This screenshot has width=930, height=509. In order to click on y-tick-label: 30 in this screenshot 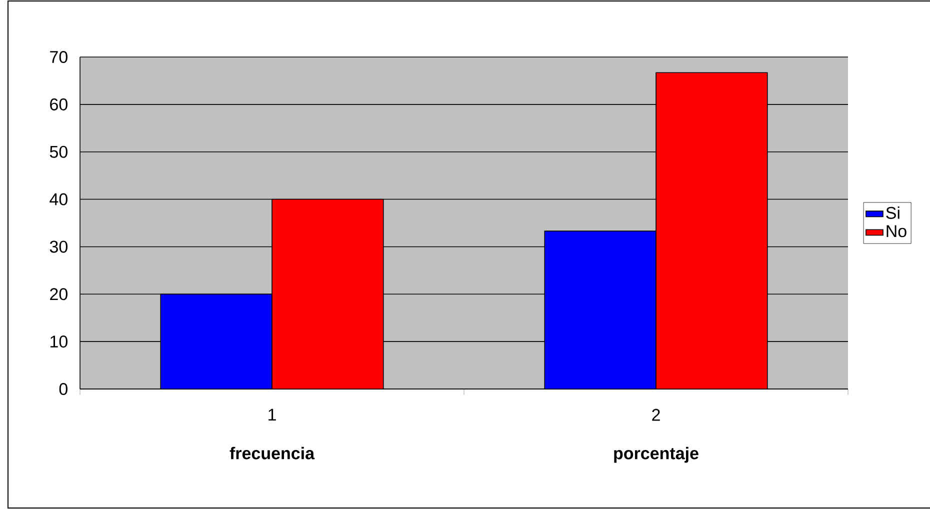, I will do `click(59, 246)`.